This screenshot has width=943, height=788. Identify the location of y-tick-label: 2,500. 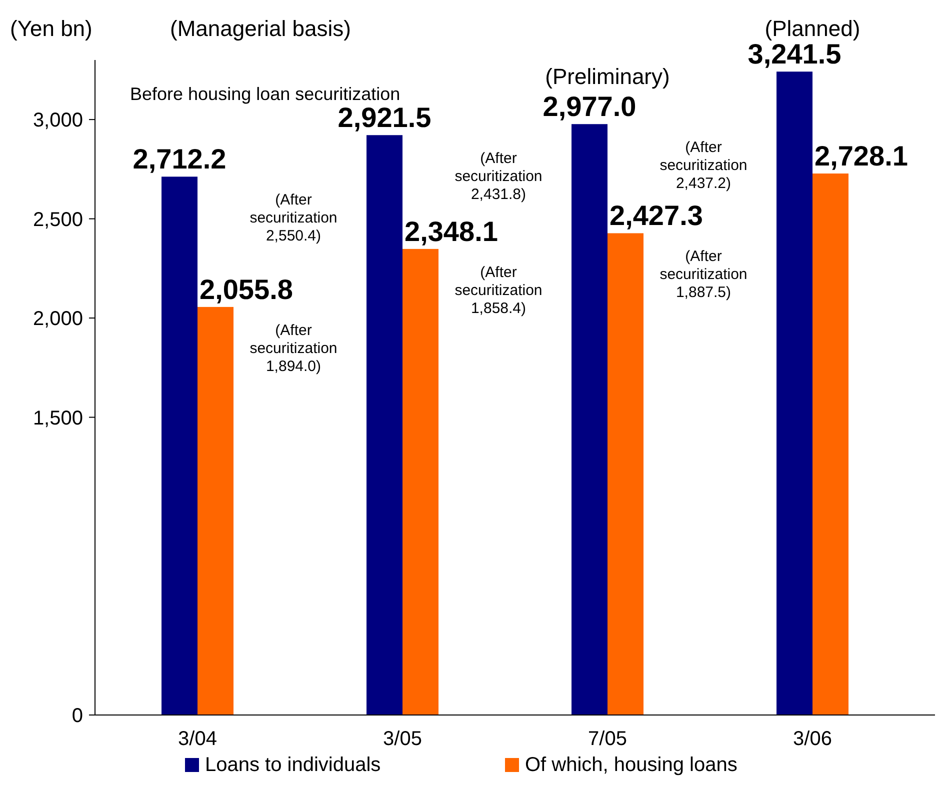
(57, 219).